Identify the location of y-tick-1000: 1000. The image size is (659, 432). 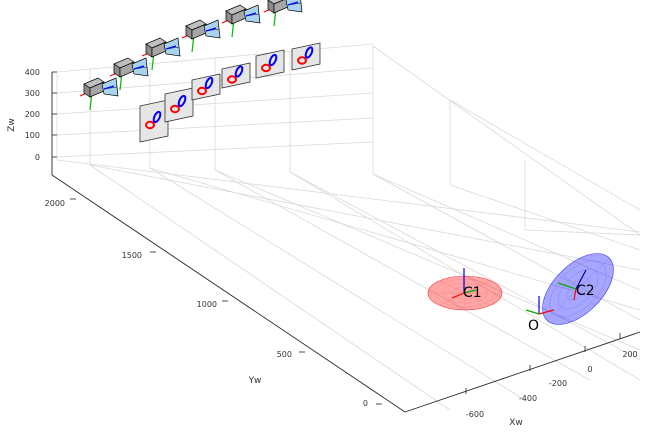
(207, 304).